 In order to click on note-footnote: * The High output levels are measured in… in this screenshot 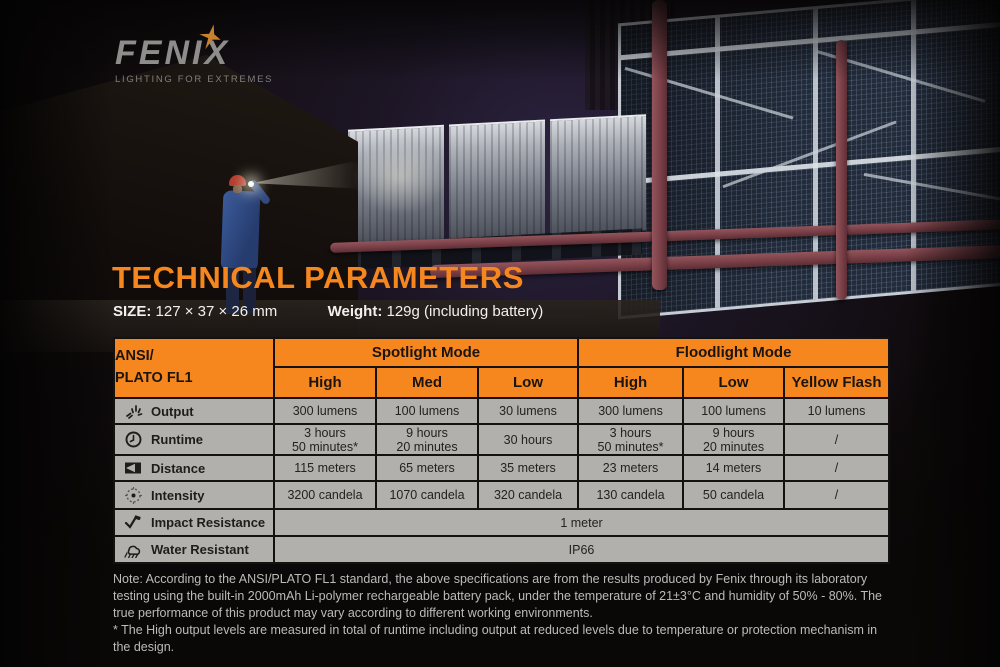, I will do `click(495, 638)`.